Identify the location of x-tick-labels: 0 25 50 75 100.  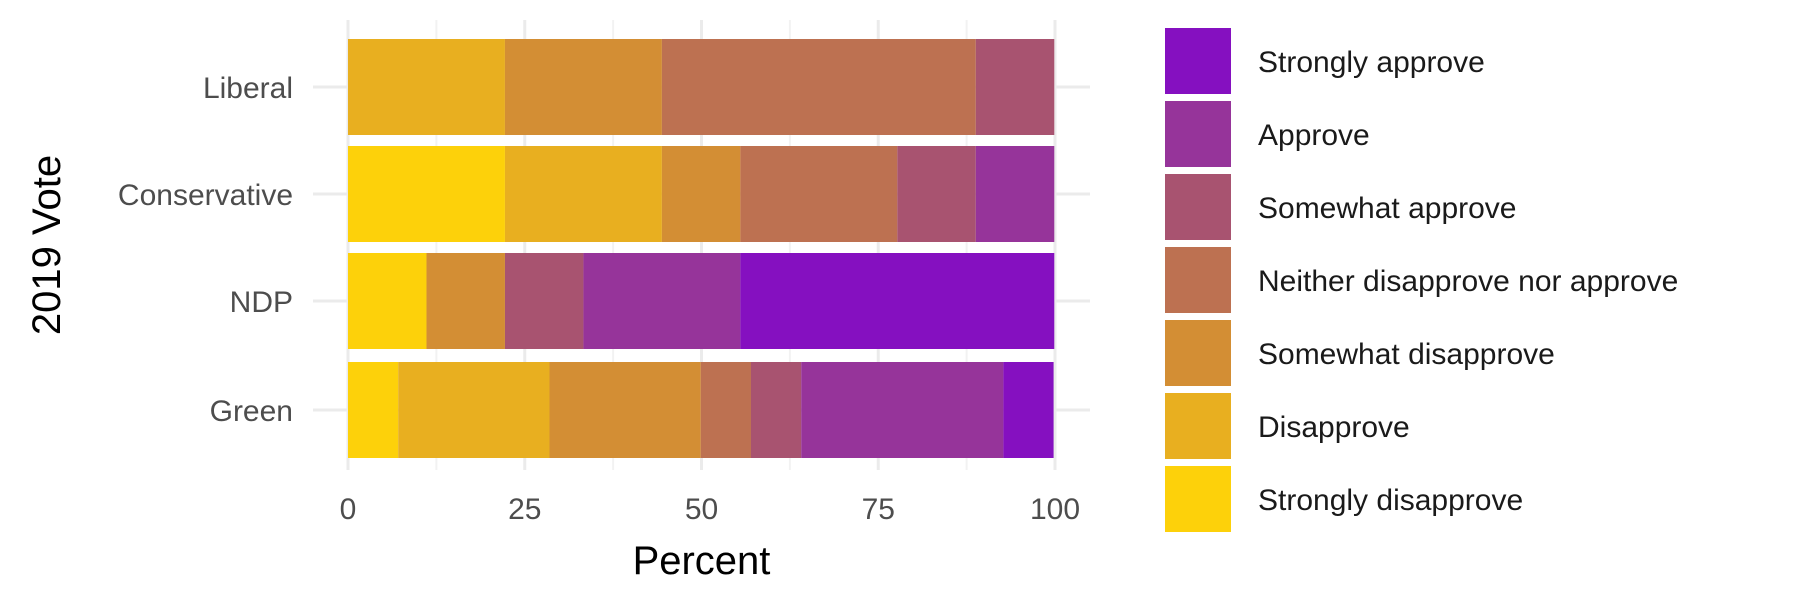
(710, 509).